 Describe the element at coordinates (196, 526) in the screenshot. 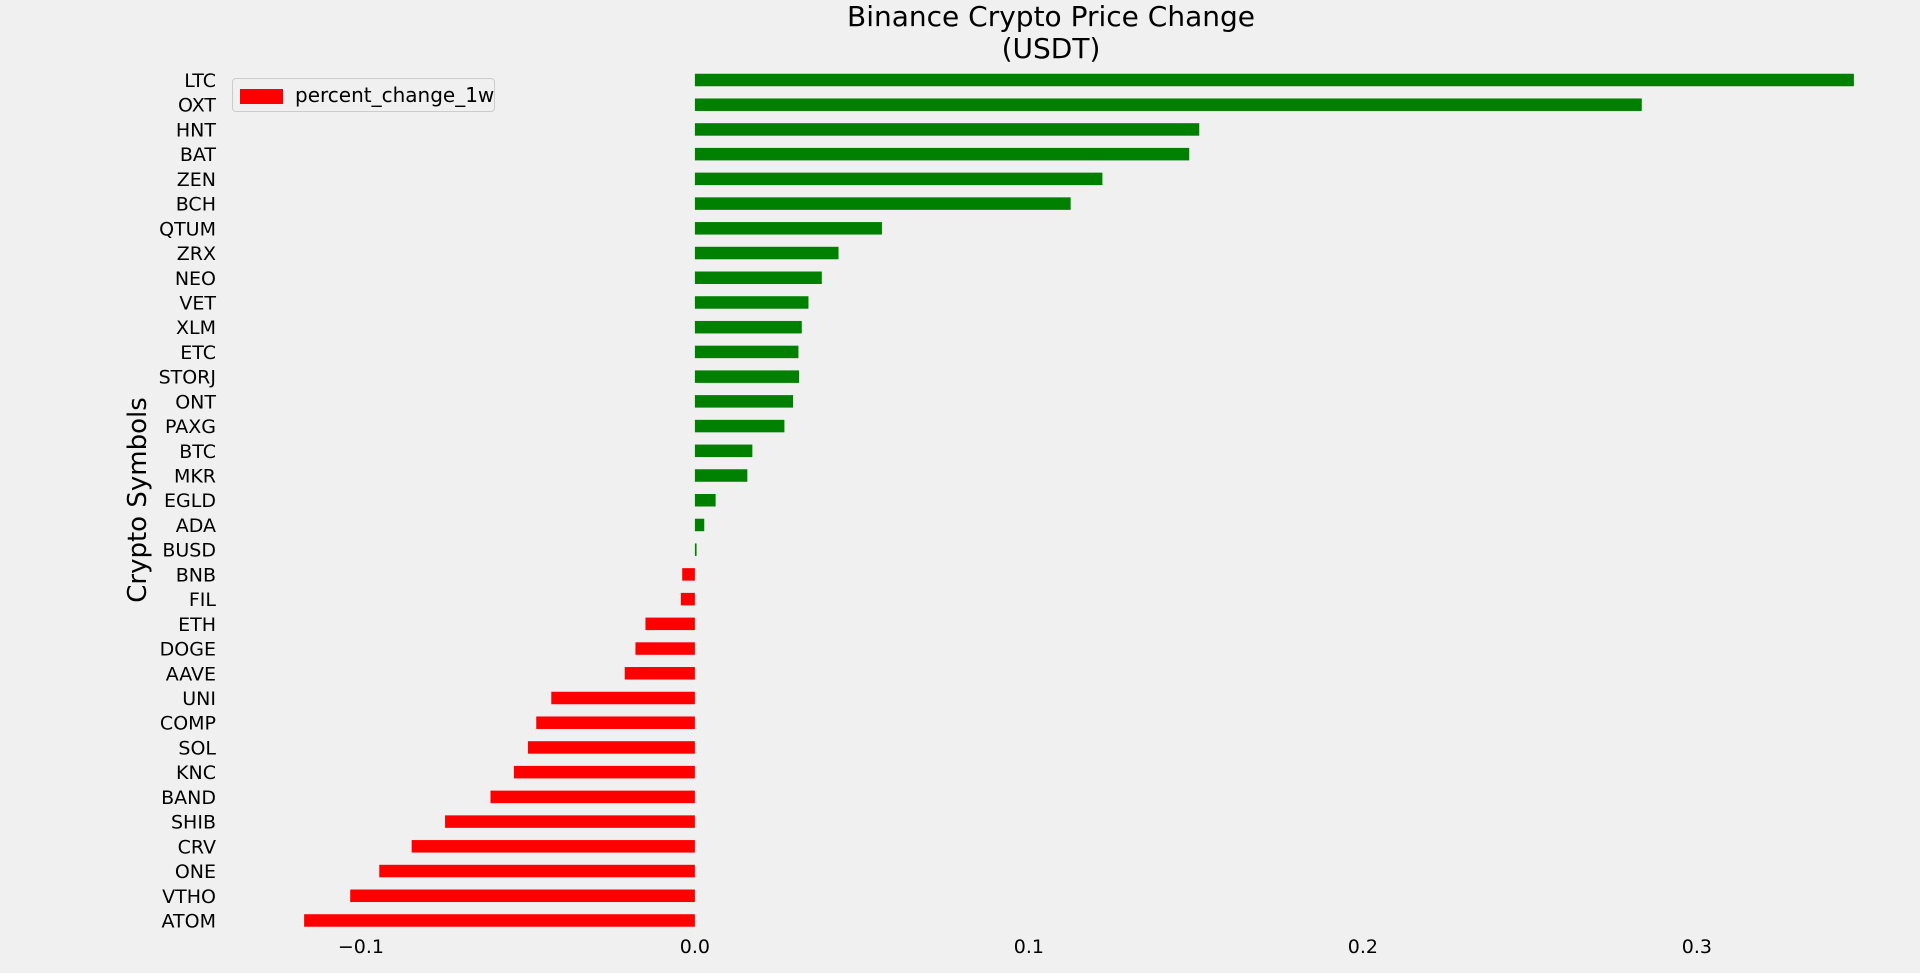

I see `y-tick-label-ada: ADA` at that location.